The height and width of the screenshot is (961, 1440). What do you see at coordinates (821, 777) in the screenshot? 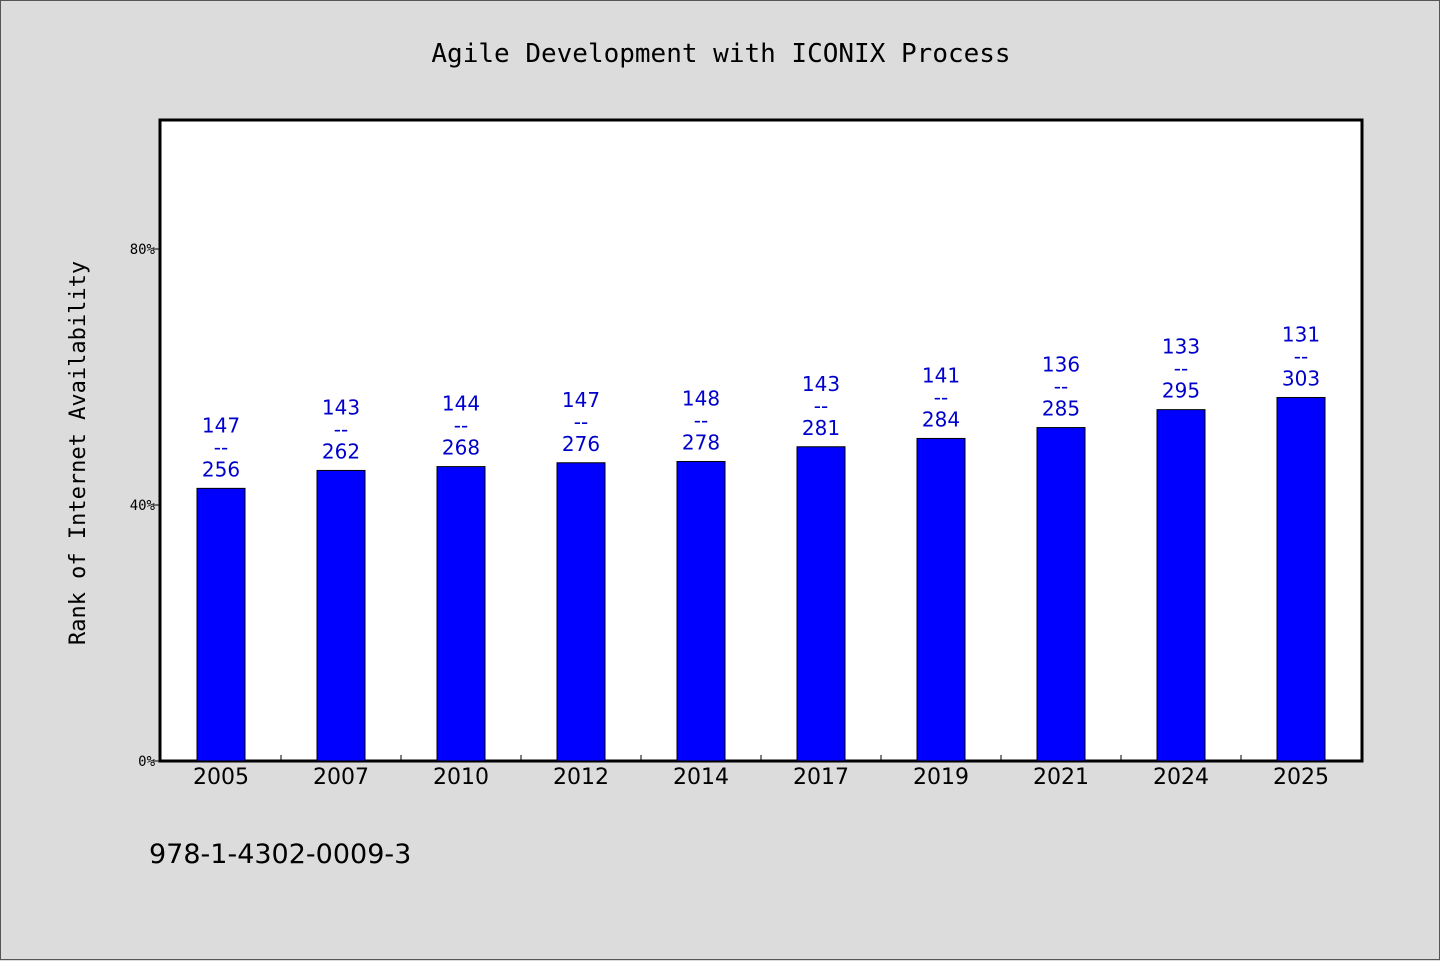
I see `x-tick-label: 2017` at bounding box center [821, 777].